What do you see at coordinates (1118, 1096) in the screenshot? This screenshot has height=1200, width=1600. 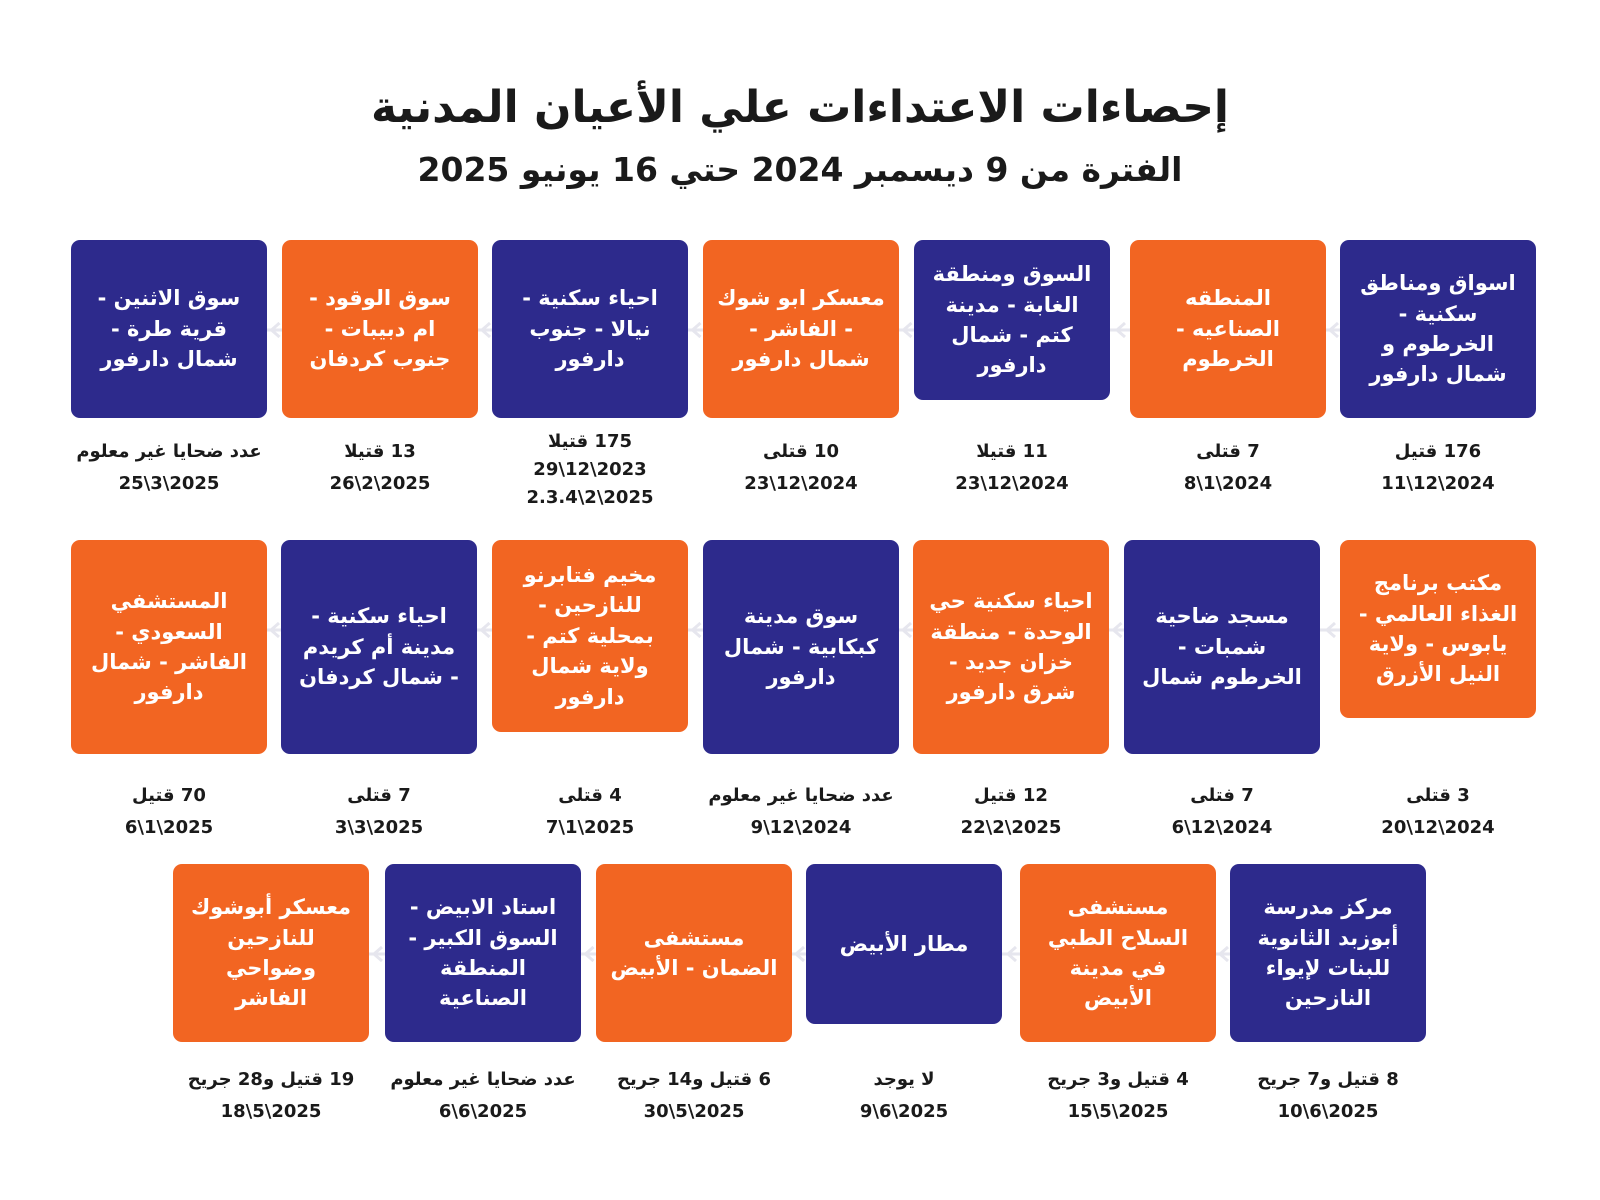 I see `incident-details: 4 قتيل و3 جريح 2025\5\15` at bounding box center [1118, 1096].